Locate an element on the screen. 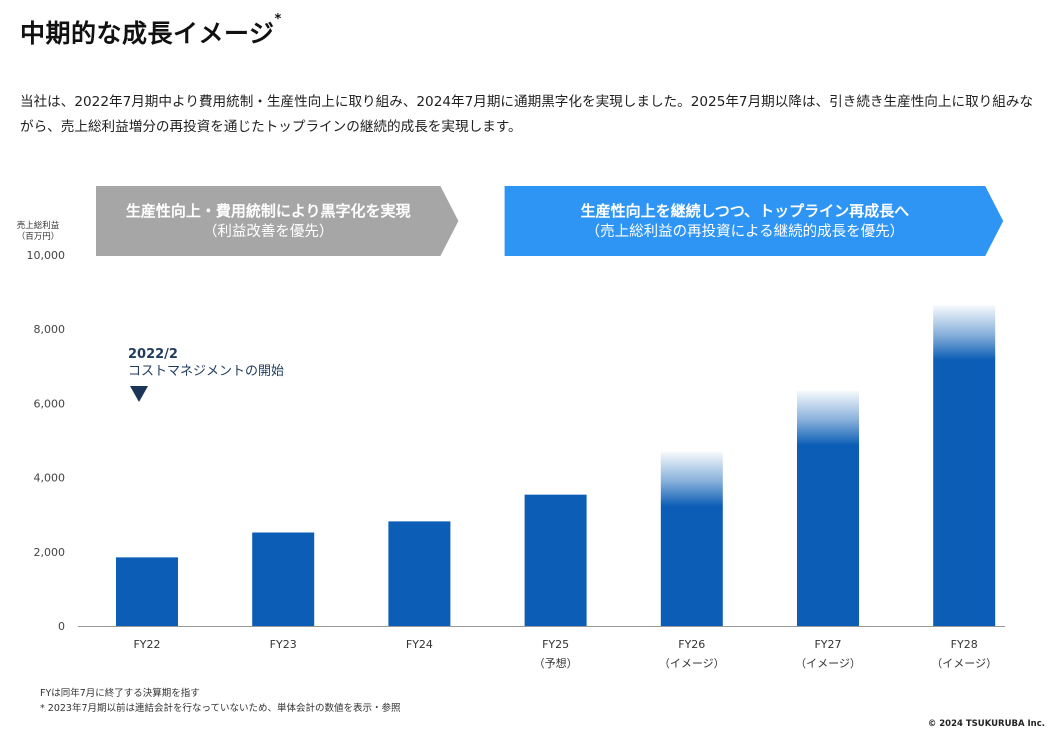 Image resolution: width=1053 pixels, height=737 pixels. phase-2-subtitle: （売上総利益の再投資による継続的成長を優先） is located at coordinates (745, 231).